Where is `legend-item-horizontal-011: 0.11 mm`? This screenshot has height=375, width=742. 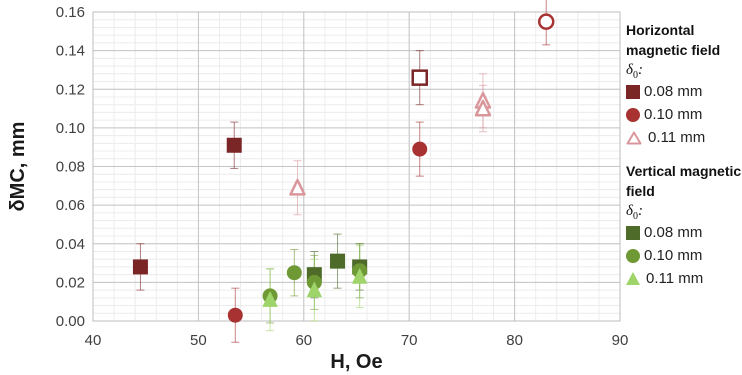
legend-item-horizontal-011: 0.11 mm is located at coordinates (684, 137).